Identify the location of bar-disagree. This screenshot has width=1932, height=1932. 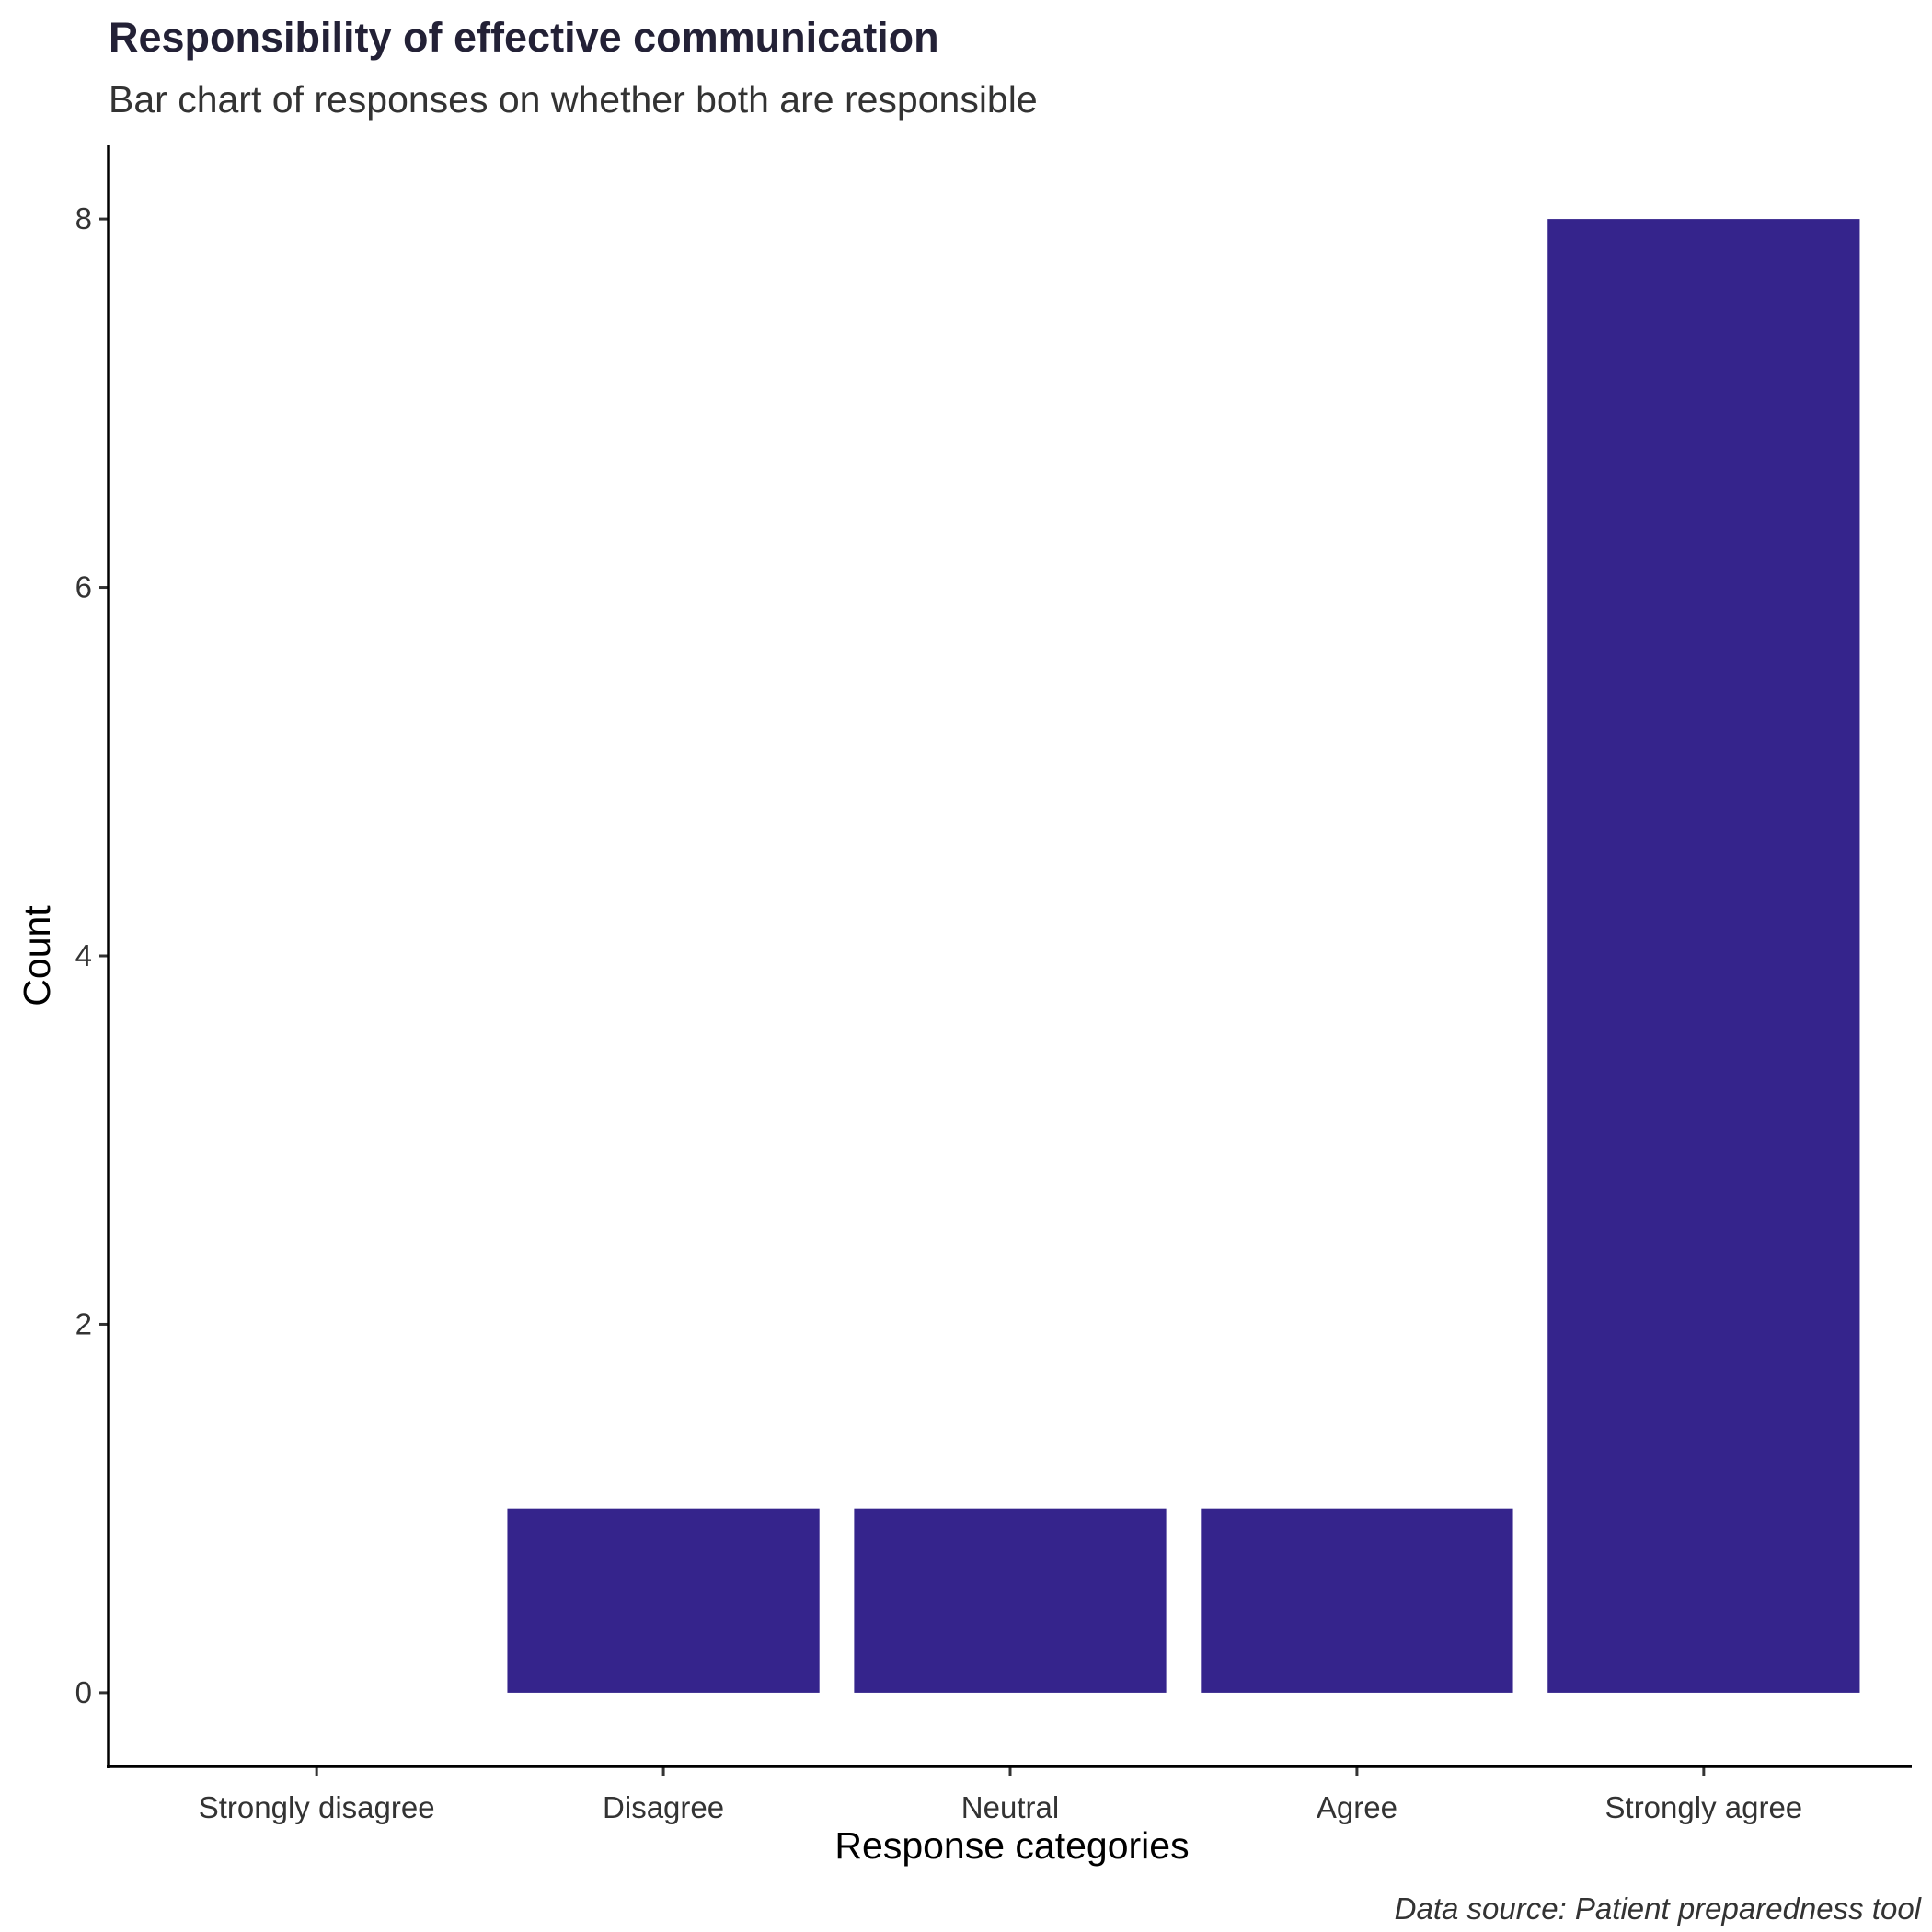
(663, 1600).